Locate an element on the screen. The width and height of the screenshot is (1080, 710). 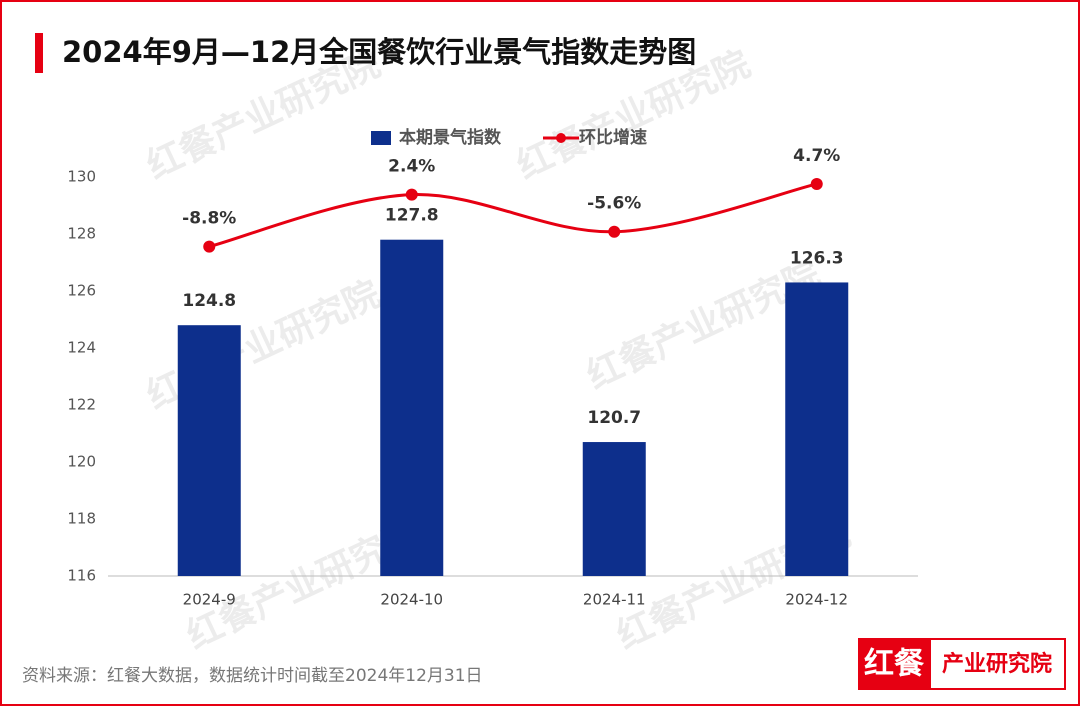
y-tick-label: 118 is located at coordinates (81, 519).